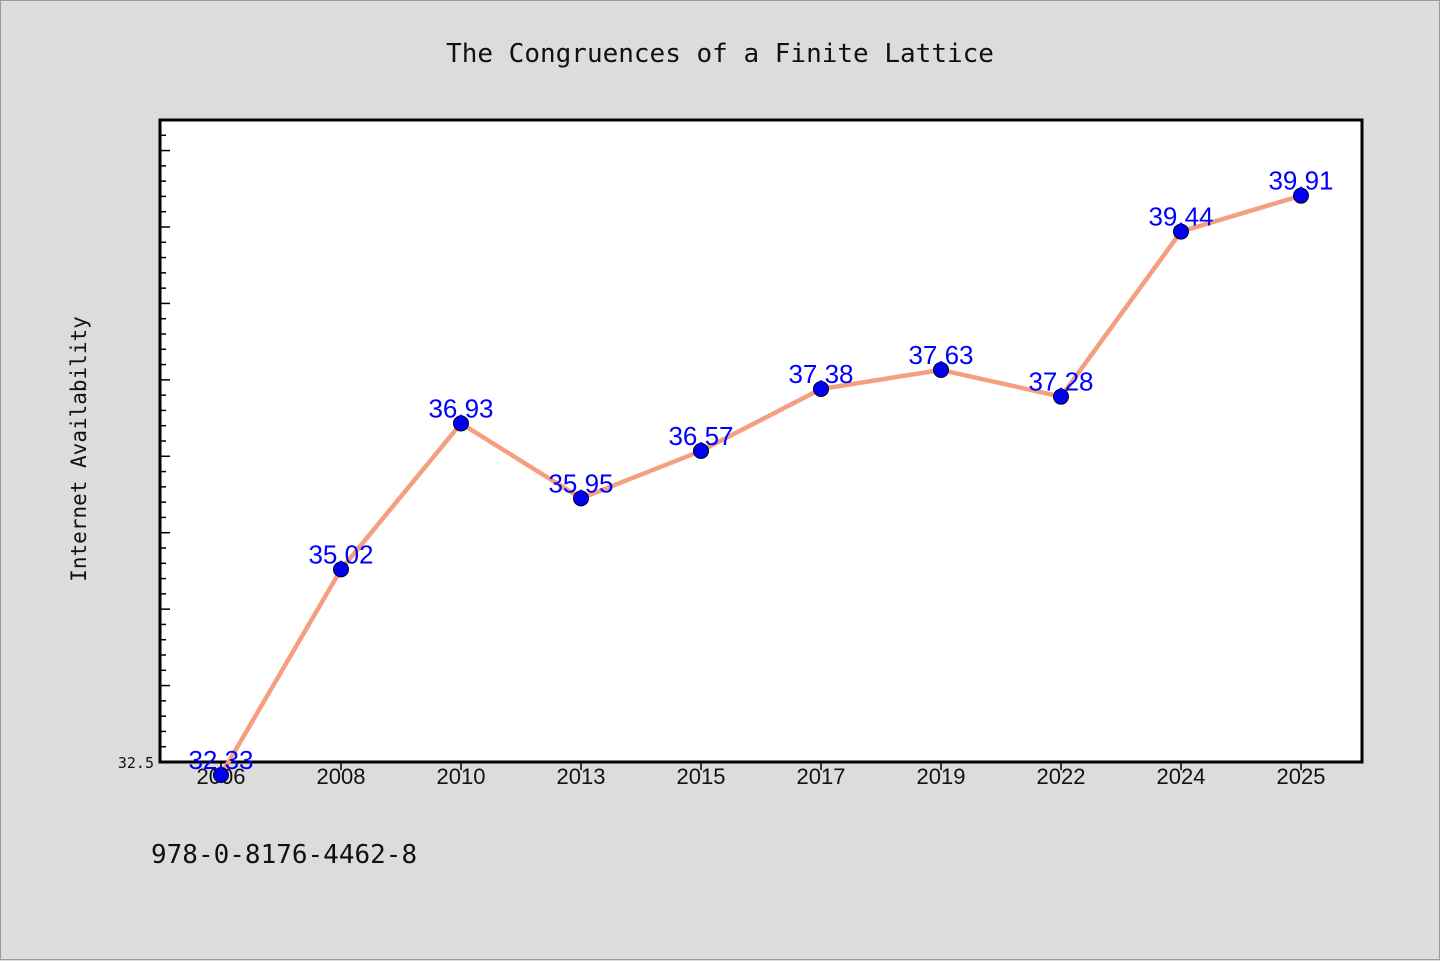  What do you see at coordinates (1300, 181) in the screenshot?
I see `data-label: 39.91` at bounding box center [1300, 181].